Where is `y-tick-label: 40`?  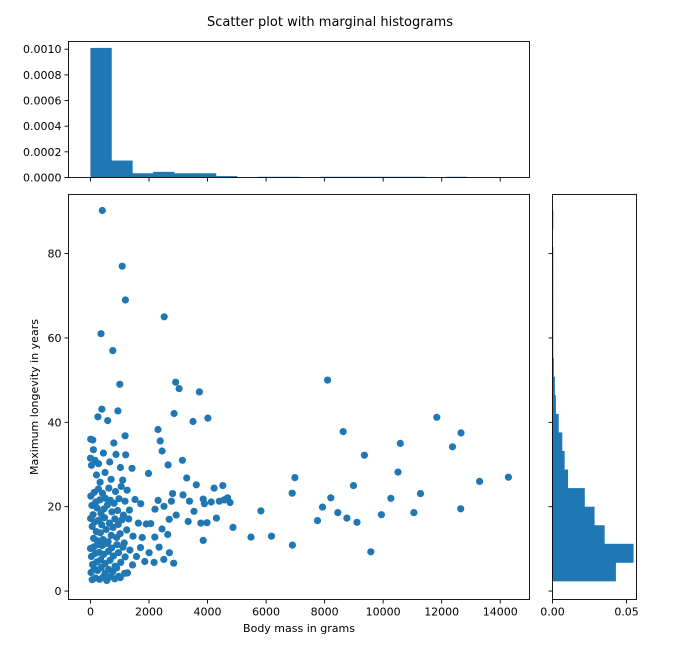 y-tick-label: 40 is located at coordinates (55, 422).